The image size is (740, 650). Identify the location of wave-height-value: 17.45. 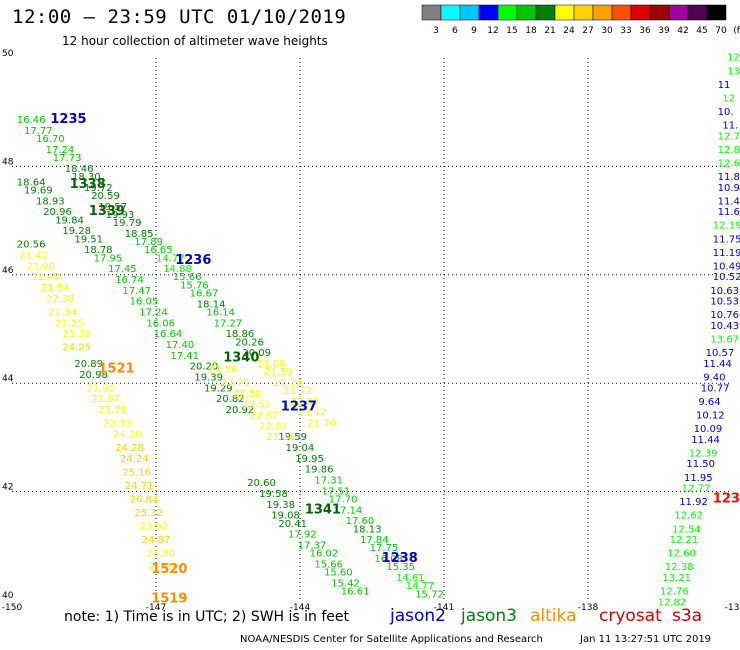
(122, 269).